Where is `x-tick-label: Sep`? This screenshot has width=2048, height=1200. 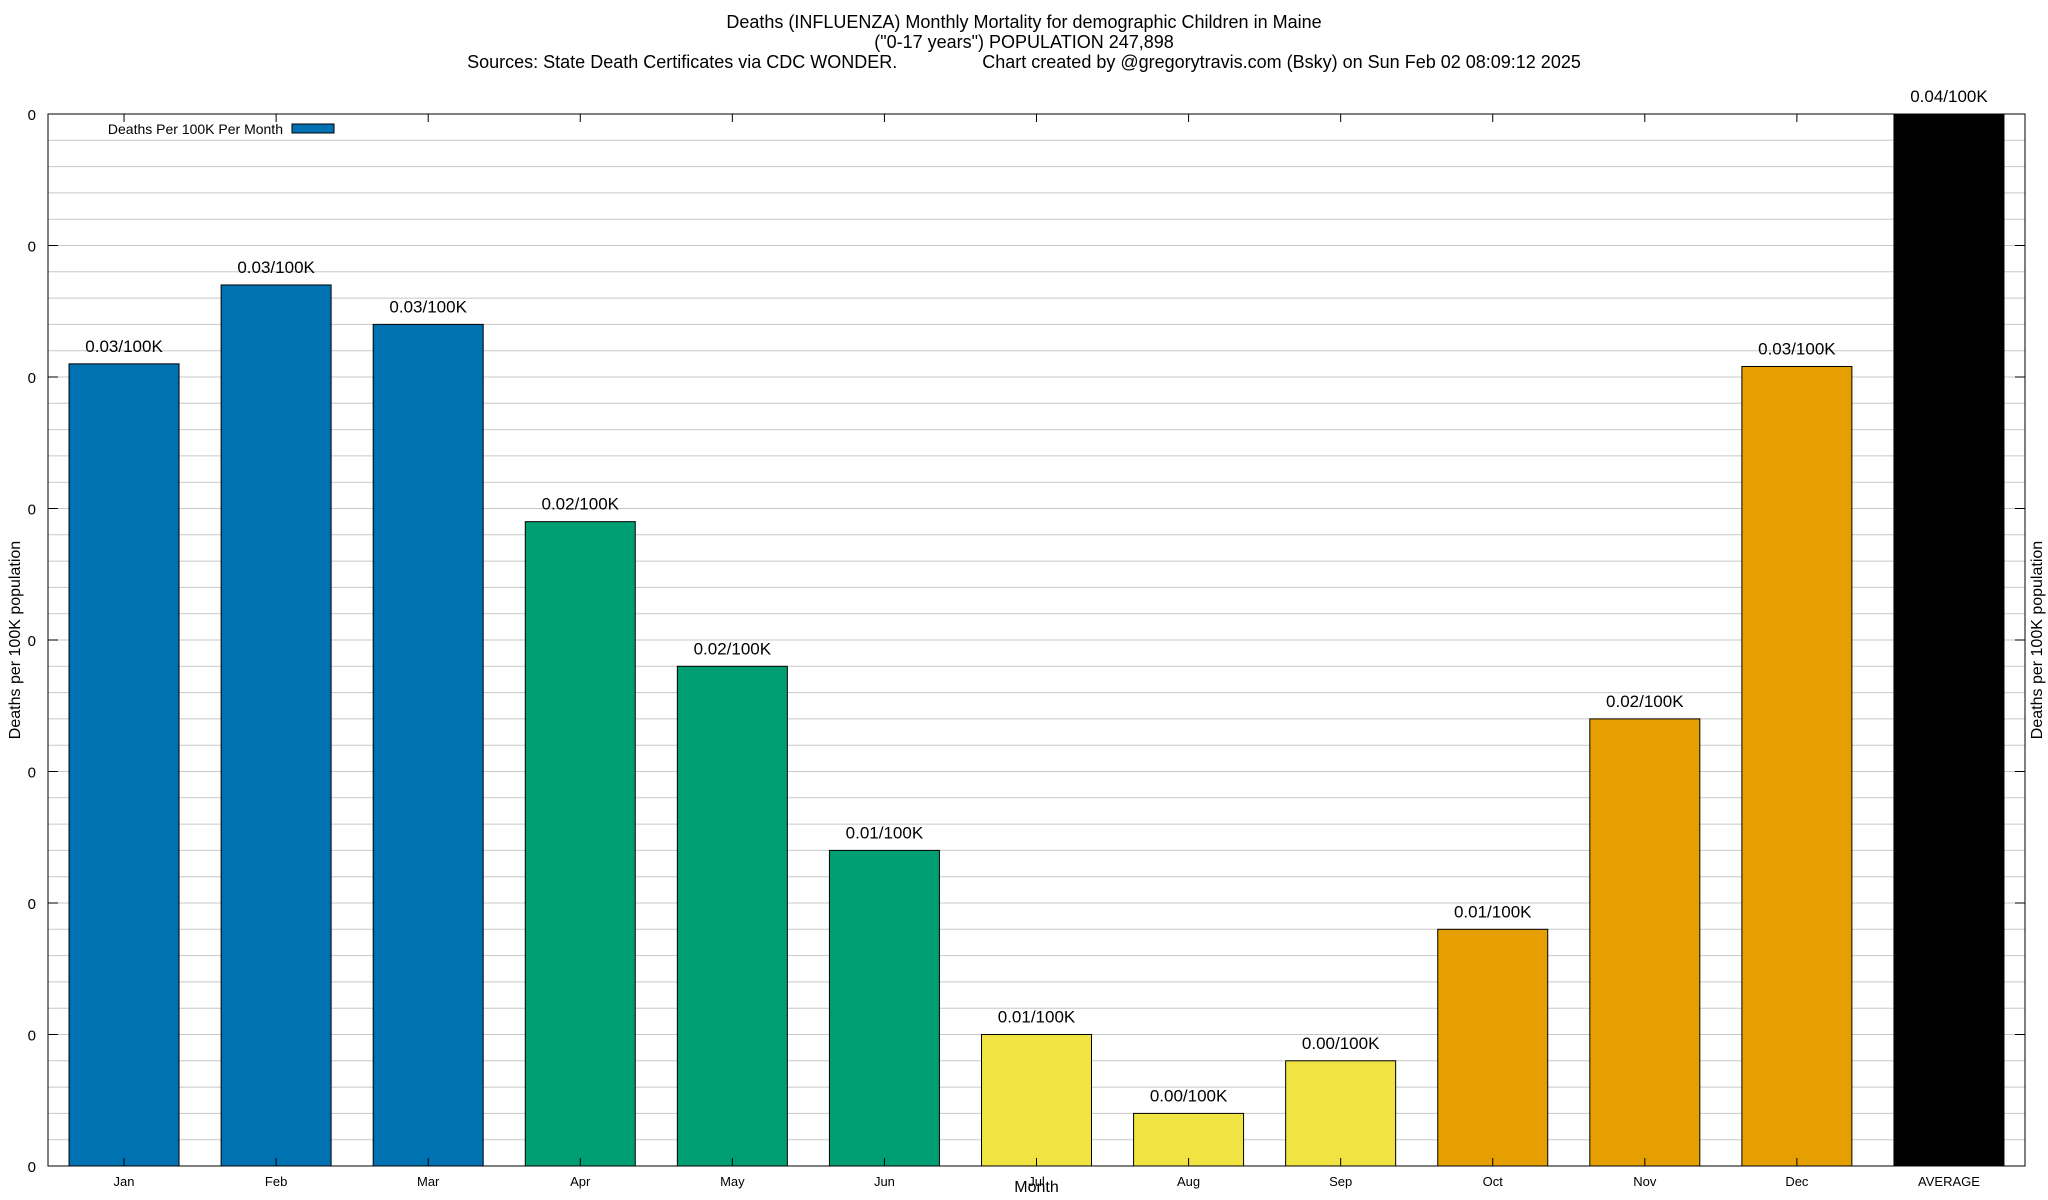 x-tick-label: Sep is located at coordinates (1340, 1181).